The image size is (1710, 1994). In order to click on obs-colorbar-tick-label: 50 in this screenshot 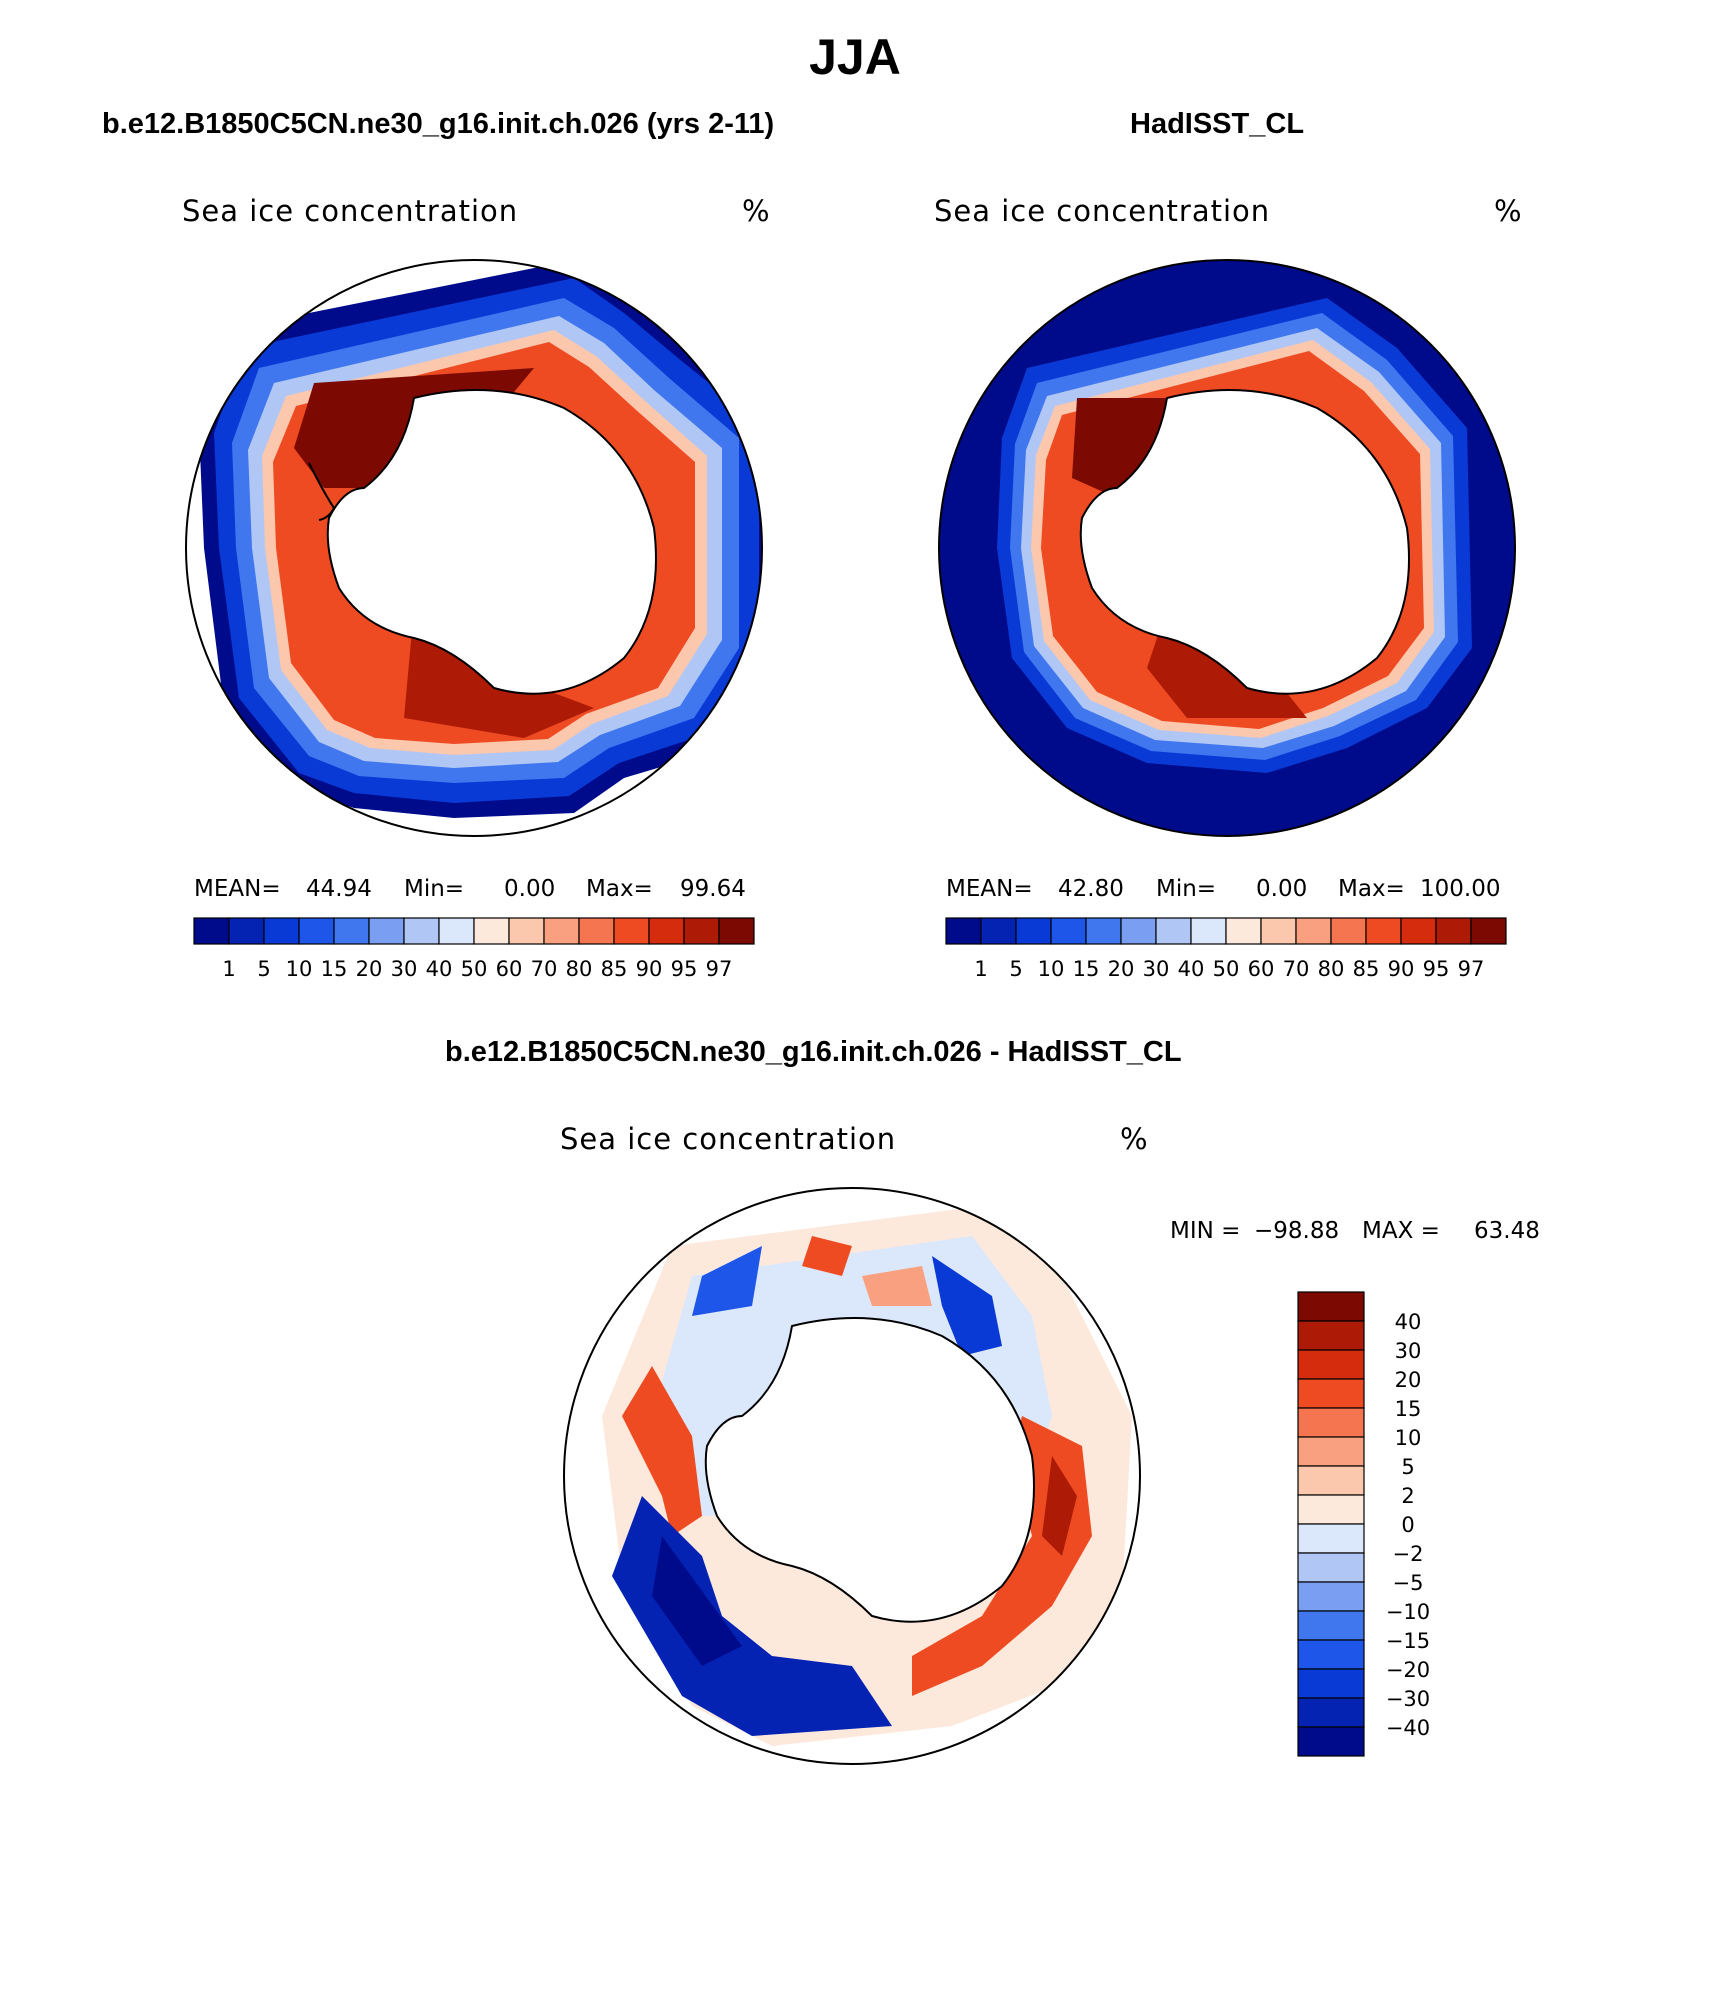, I will do `click(1226, 969)`.